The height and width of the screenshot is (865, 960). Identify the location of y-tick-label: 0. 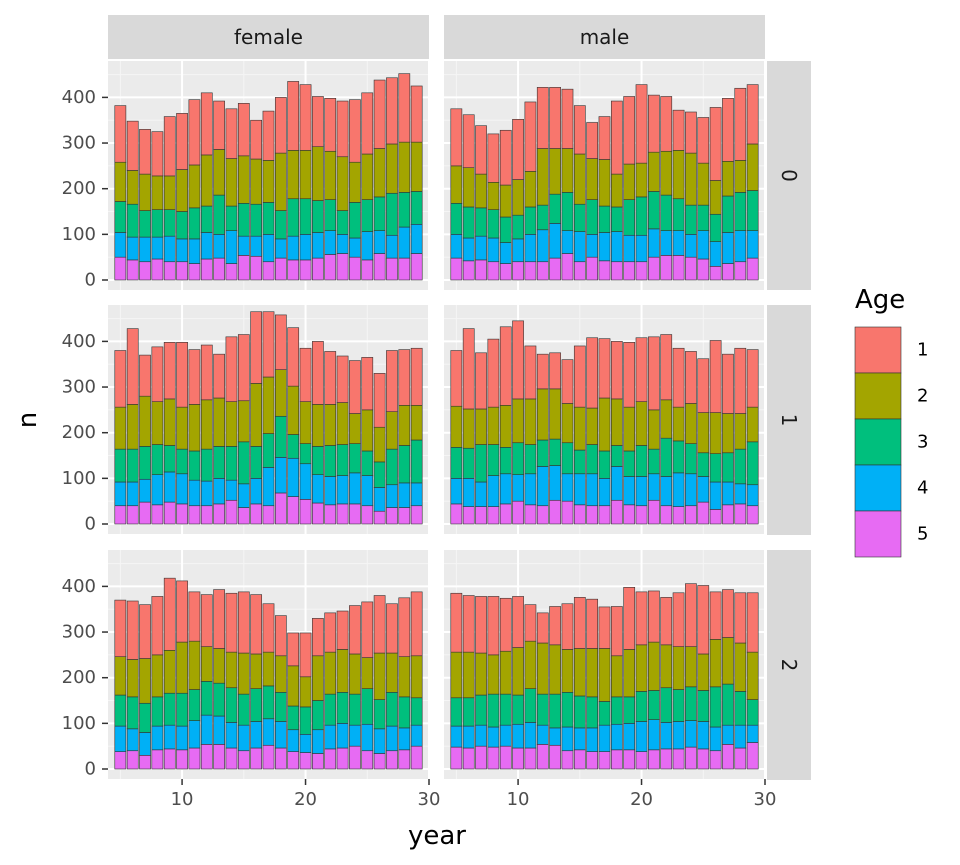
(90, 769).